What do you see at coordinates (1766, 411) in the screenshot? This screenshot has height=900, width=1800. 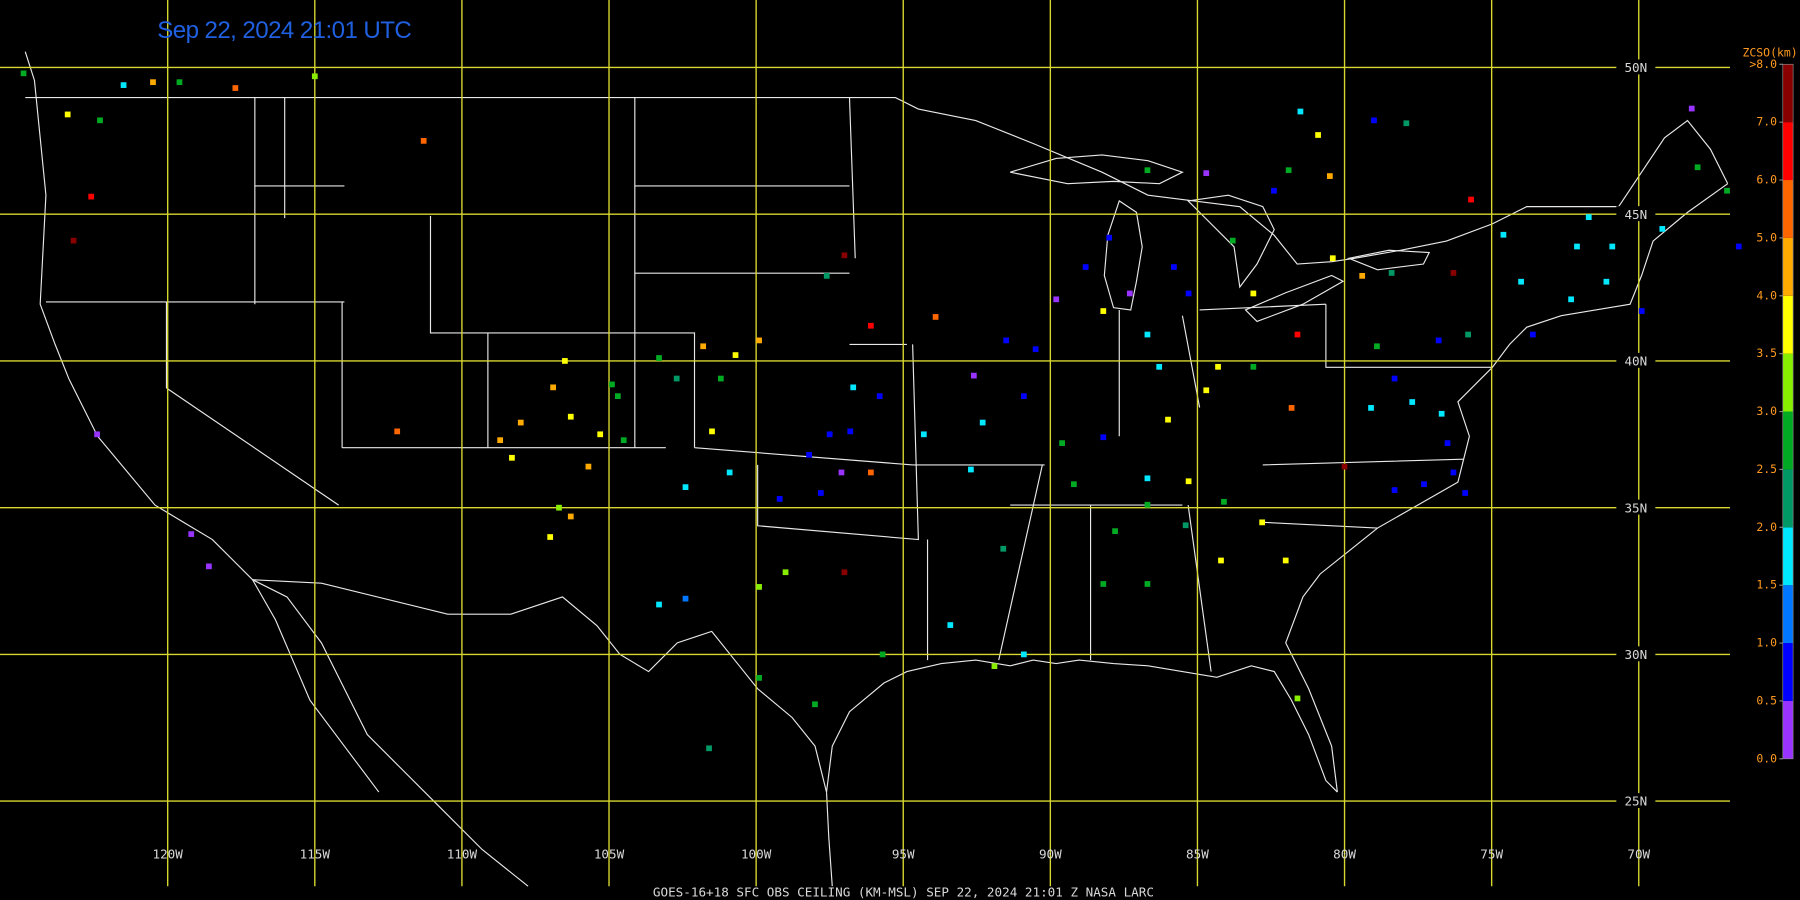 I see `colorbar-label: 3.0` at bounding box center [1766, 411].